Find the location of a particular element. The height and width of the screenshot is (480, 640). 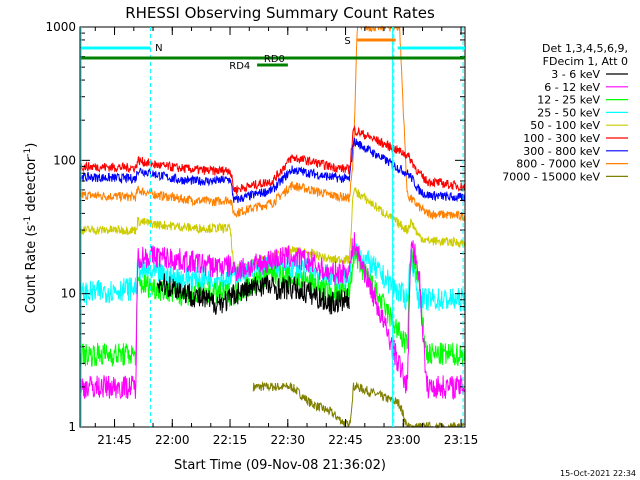

y-tick-label-2: 10 is located at coordinates (68, 294).